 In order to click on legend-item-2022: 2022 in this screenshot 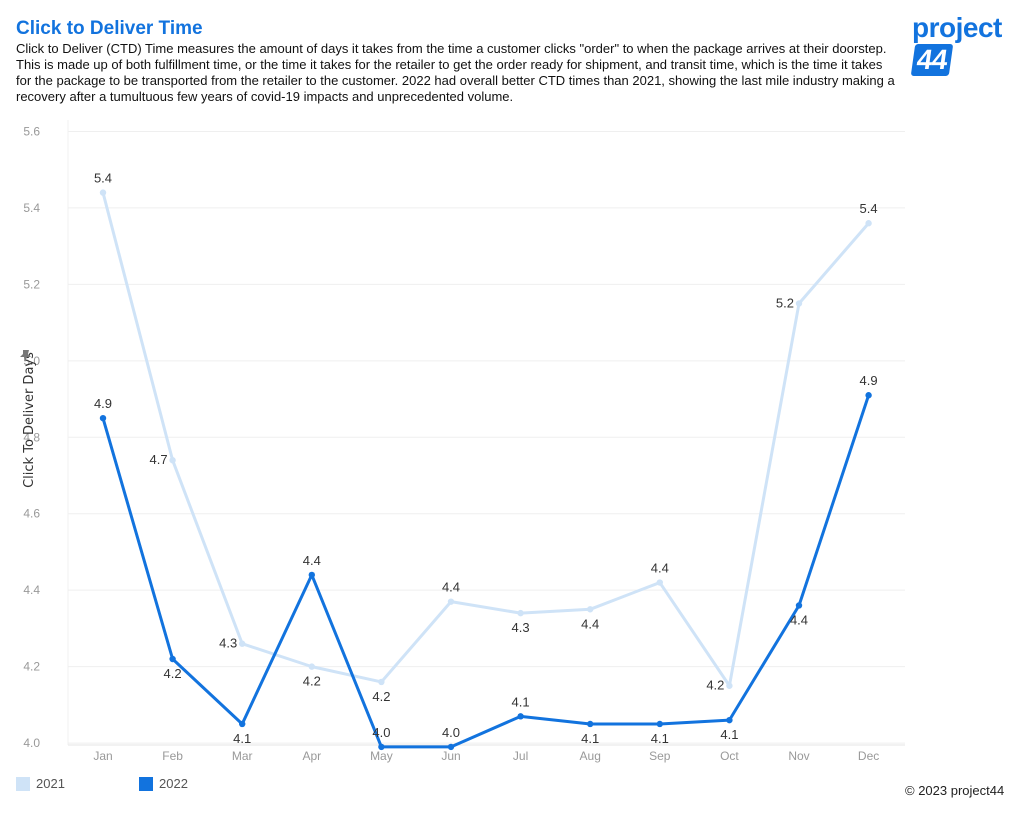, I will do `click(163, 783)`.